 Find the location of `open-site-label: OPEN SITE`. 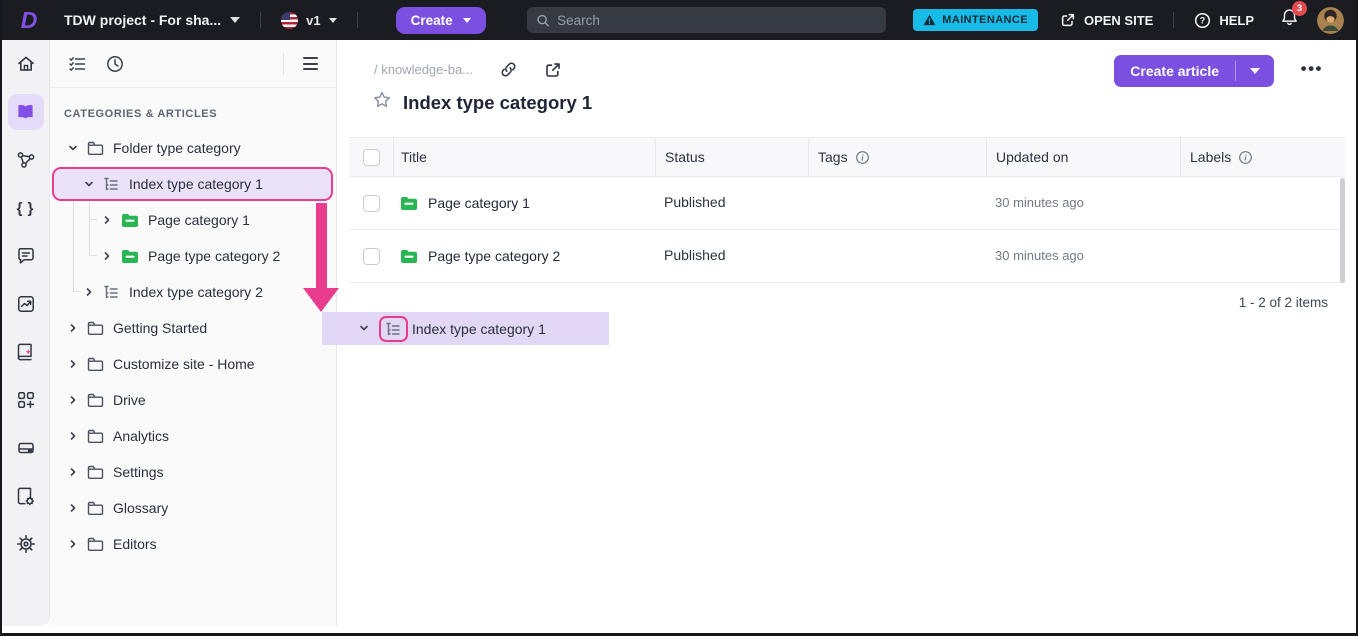

open-site-label: OPEN SITE is located at coordinates (1118, 20).